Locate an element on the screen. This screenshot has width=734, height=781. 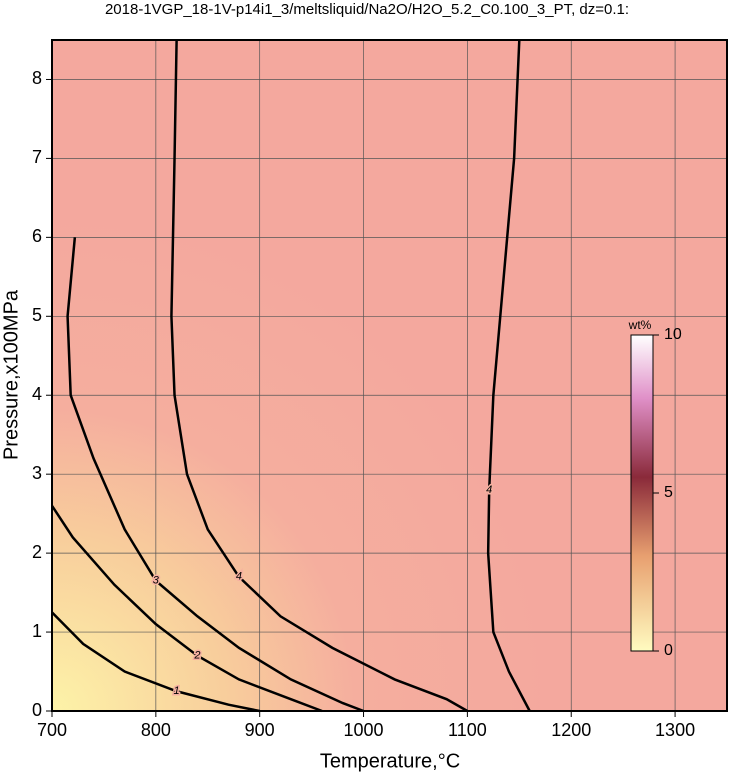
y-tick-label: 1 is located at coordinates (37, 631).